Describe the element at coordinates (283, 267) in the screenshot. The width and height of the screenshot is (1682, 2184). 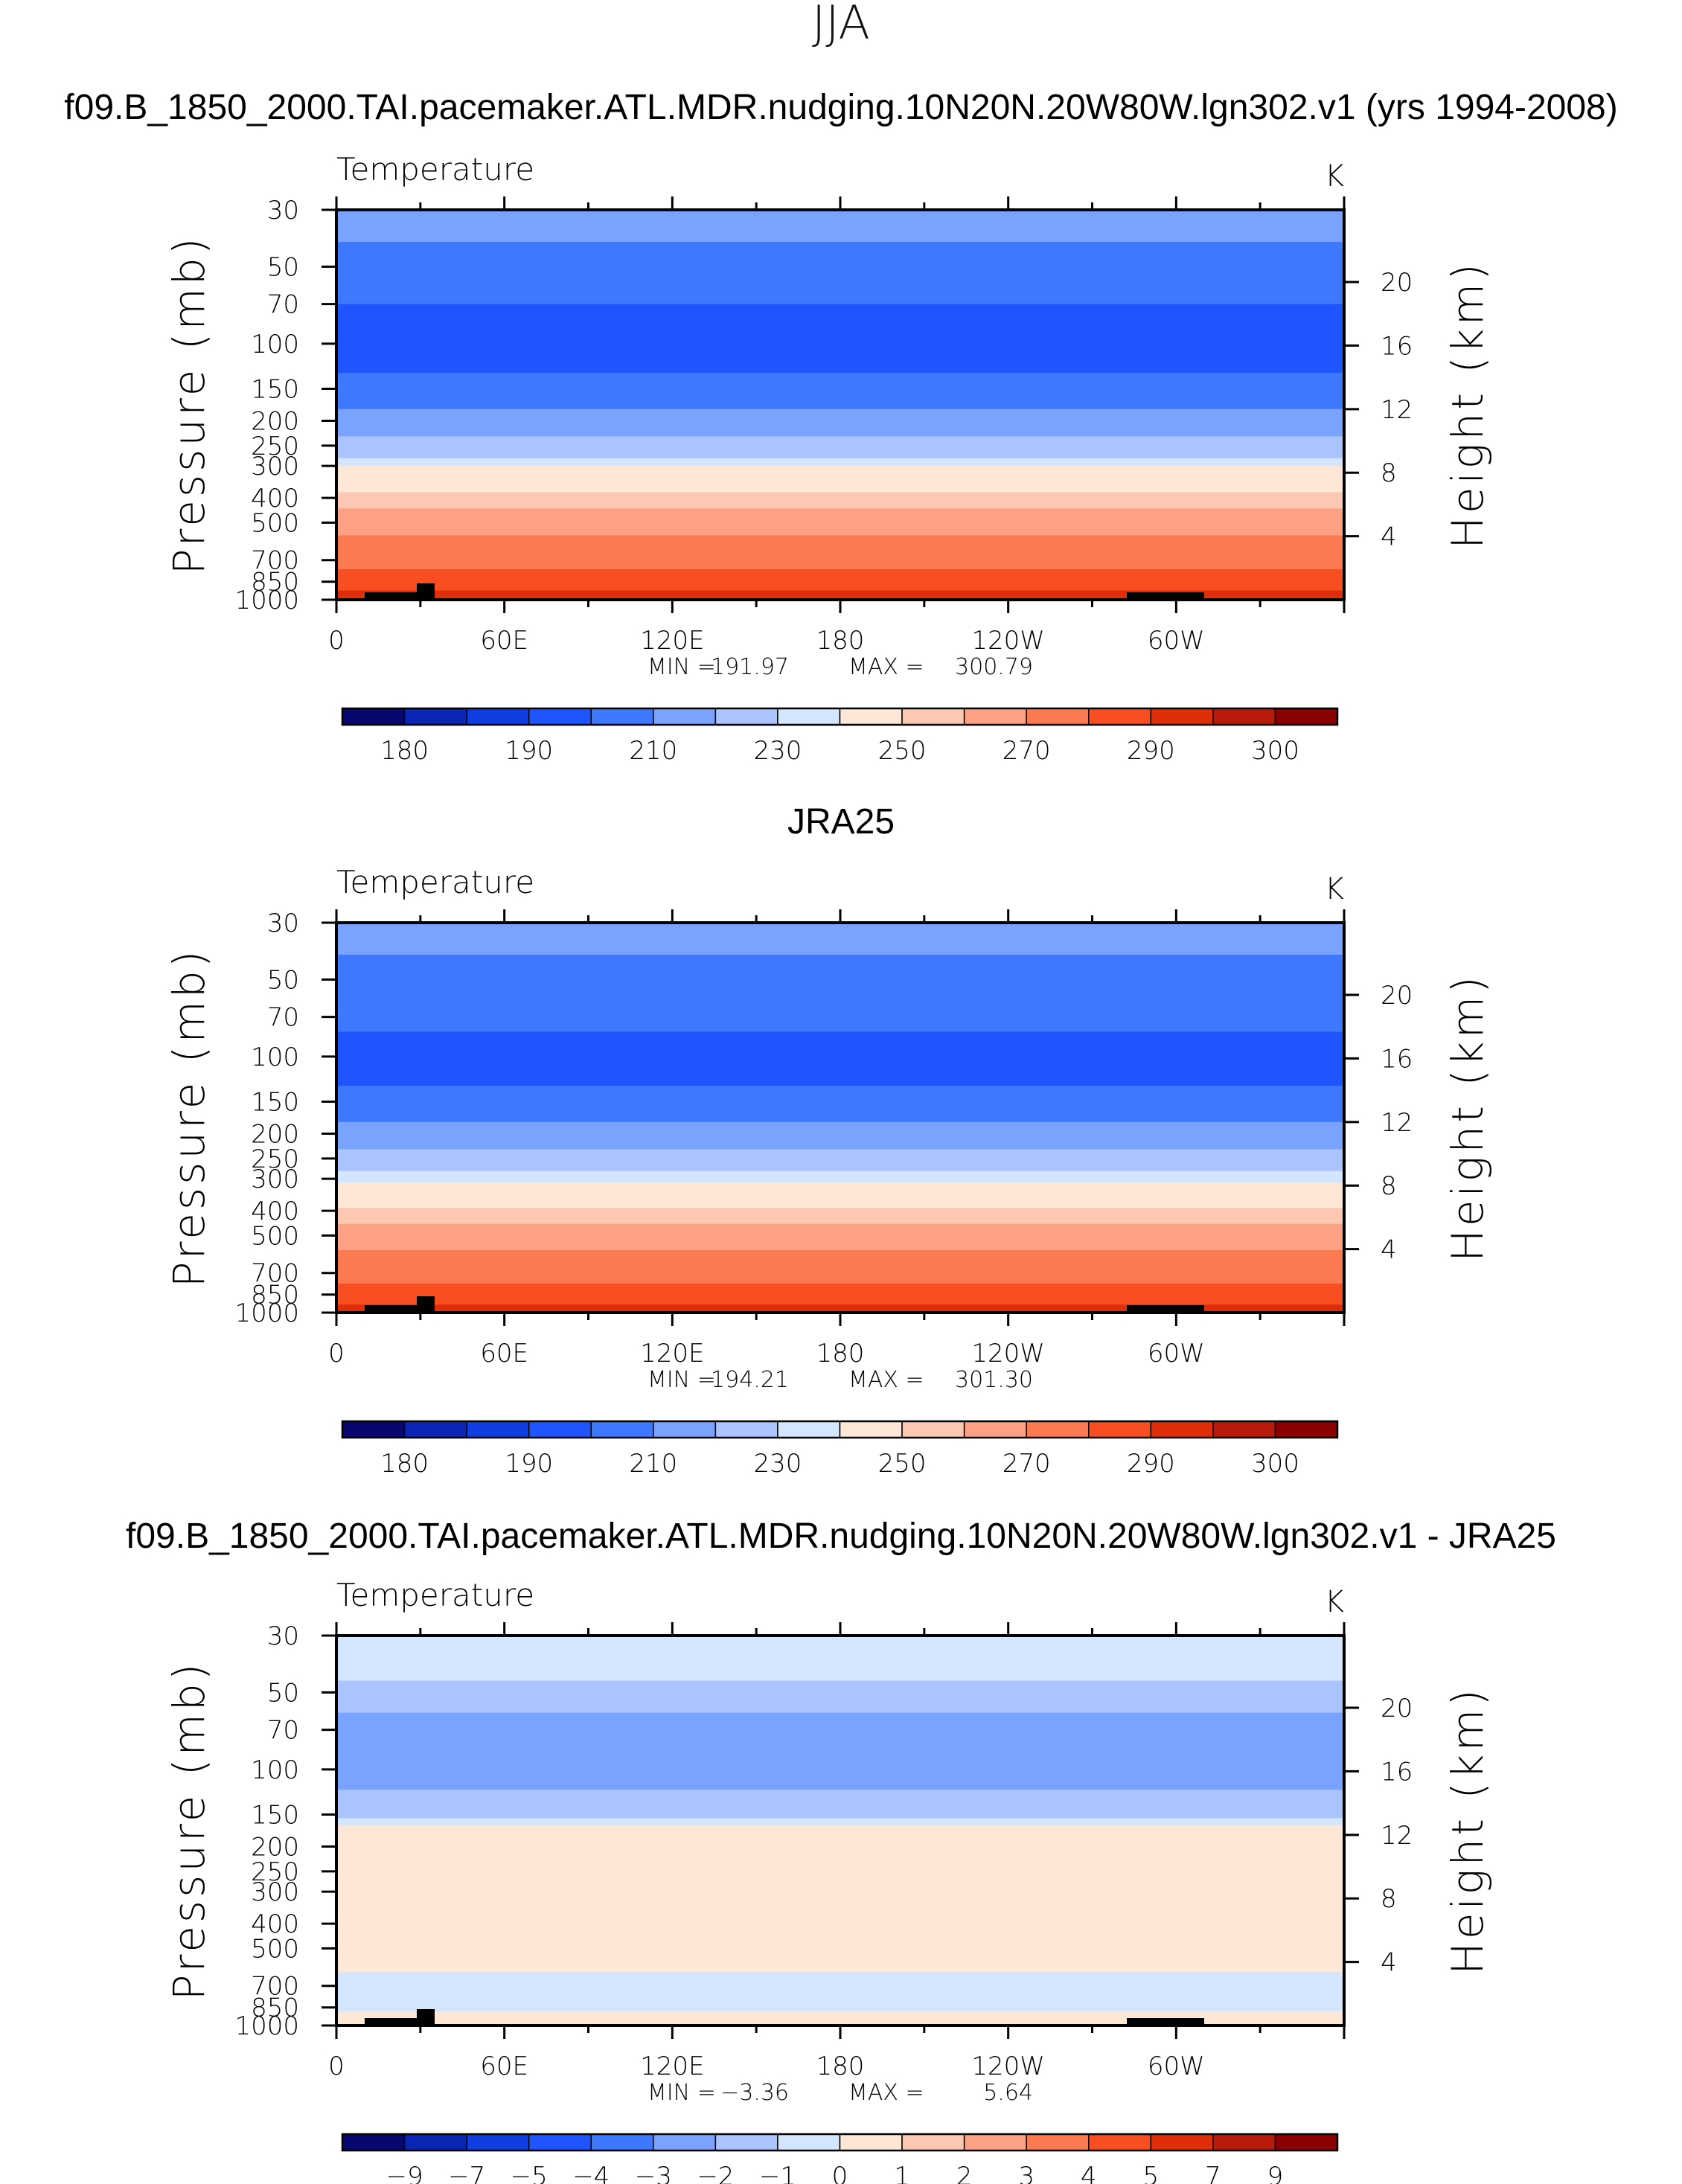
I see `y-tick-label: 50` at that location.